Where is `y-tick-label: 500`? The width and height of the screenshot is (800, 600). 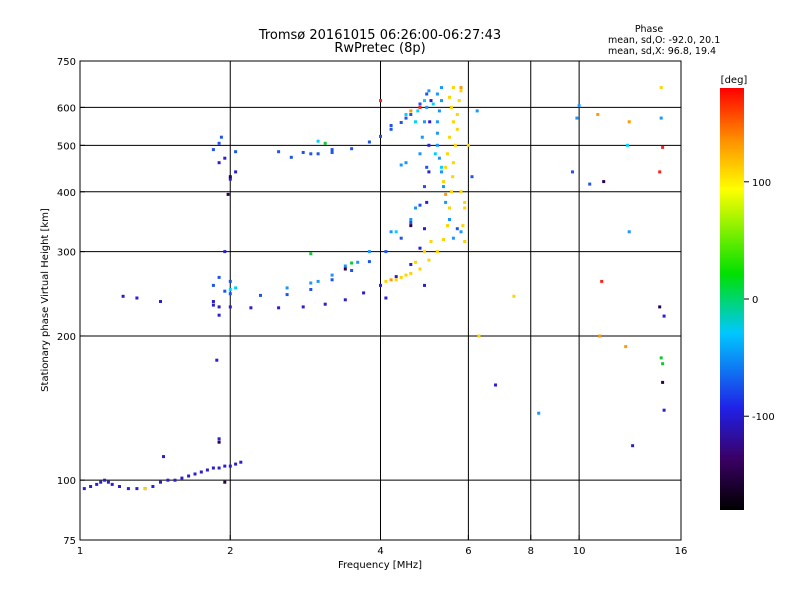 y-tick-label: 500 is located at coordinates (66, 146).